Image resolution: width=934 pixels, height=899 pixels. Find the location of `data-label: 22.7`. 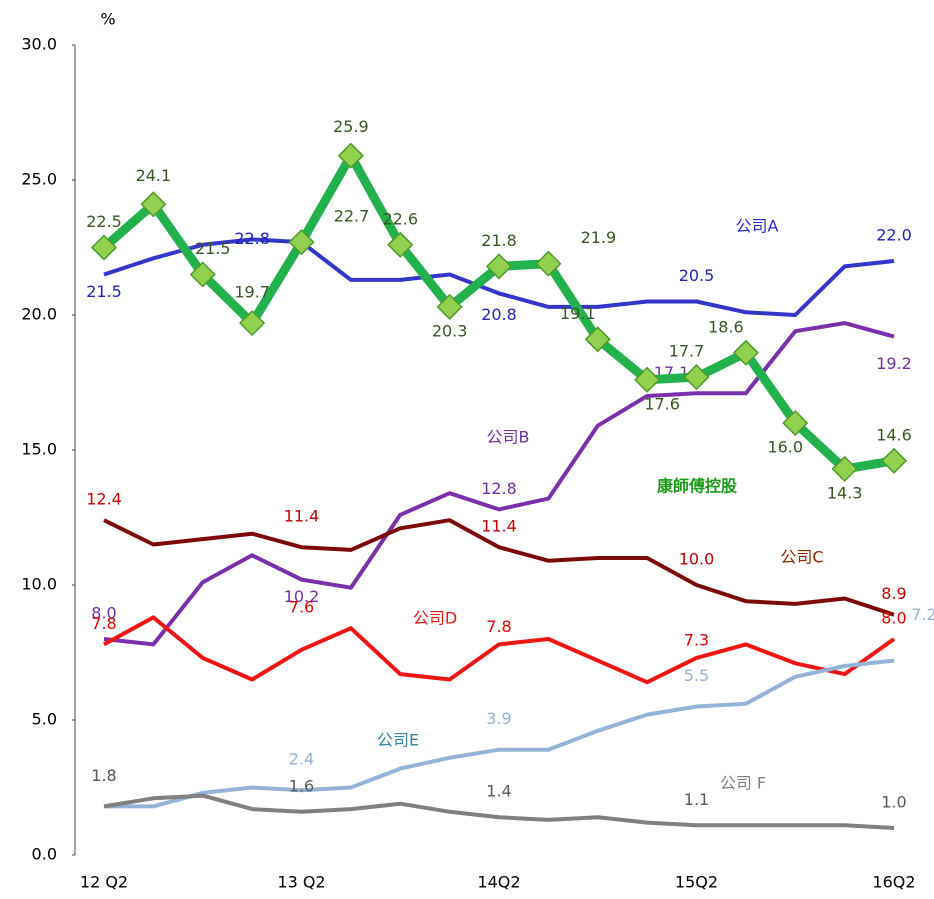

data-label: 22.7 is located at coordinates (352, 216).